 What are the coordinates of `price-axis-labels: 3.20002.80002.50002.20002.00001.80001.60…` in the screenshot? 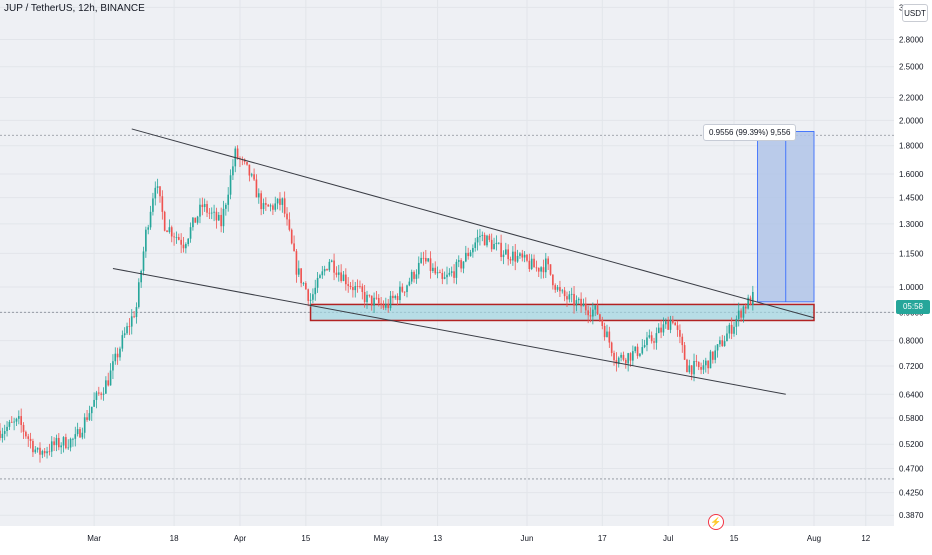 It's located at (911, 261).